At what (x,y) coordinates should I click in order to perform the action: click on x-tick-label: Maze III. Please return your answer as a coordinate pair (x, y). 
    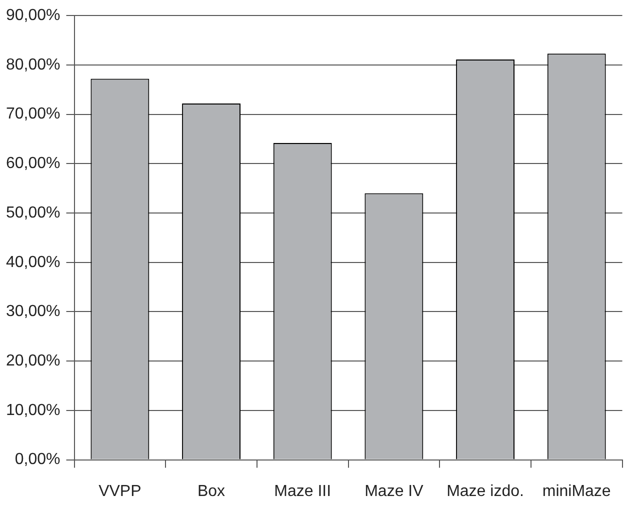
    Looking at the image, I should click on (303, 491).